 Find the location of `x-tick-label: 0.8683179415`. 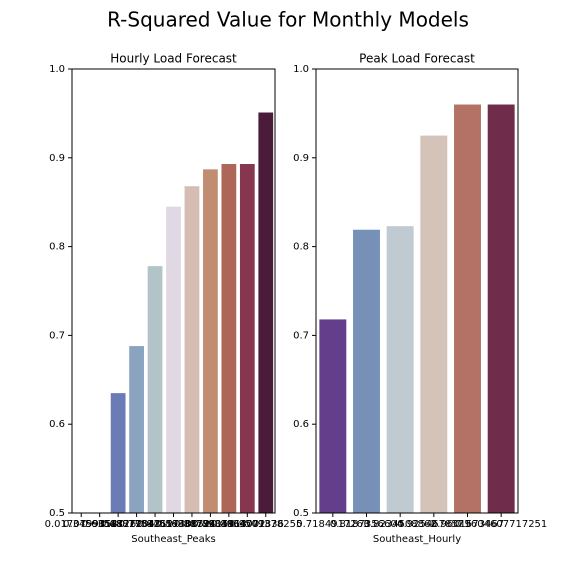

x-tick-label: 0.8683179415 is located at coordinates (191, 524).